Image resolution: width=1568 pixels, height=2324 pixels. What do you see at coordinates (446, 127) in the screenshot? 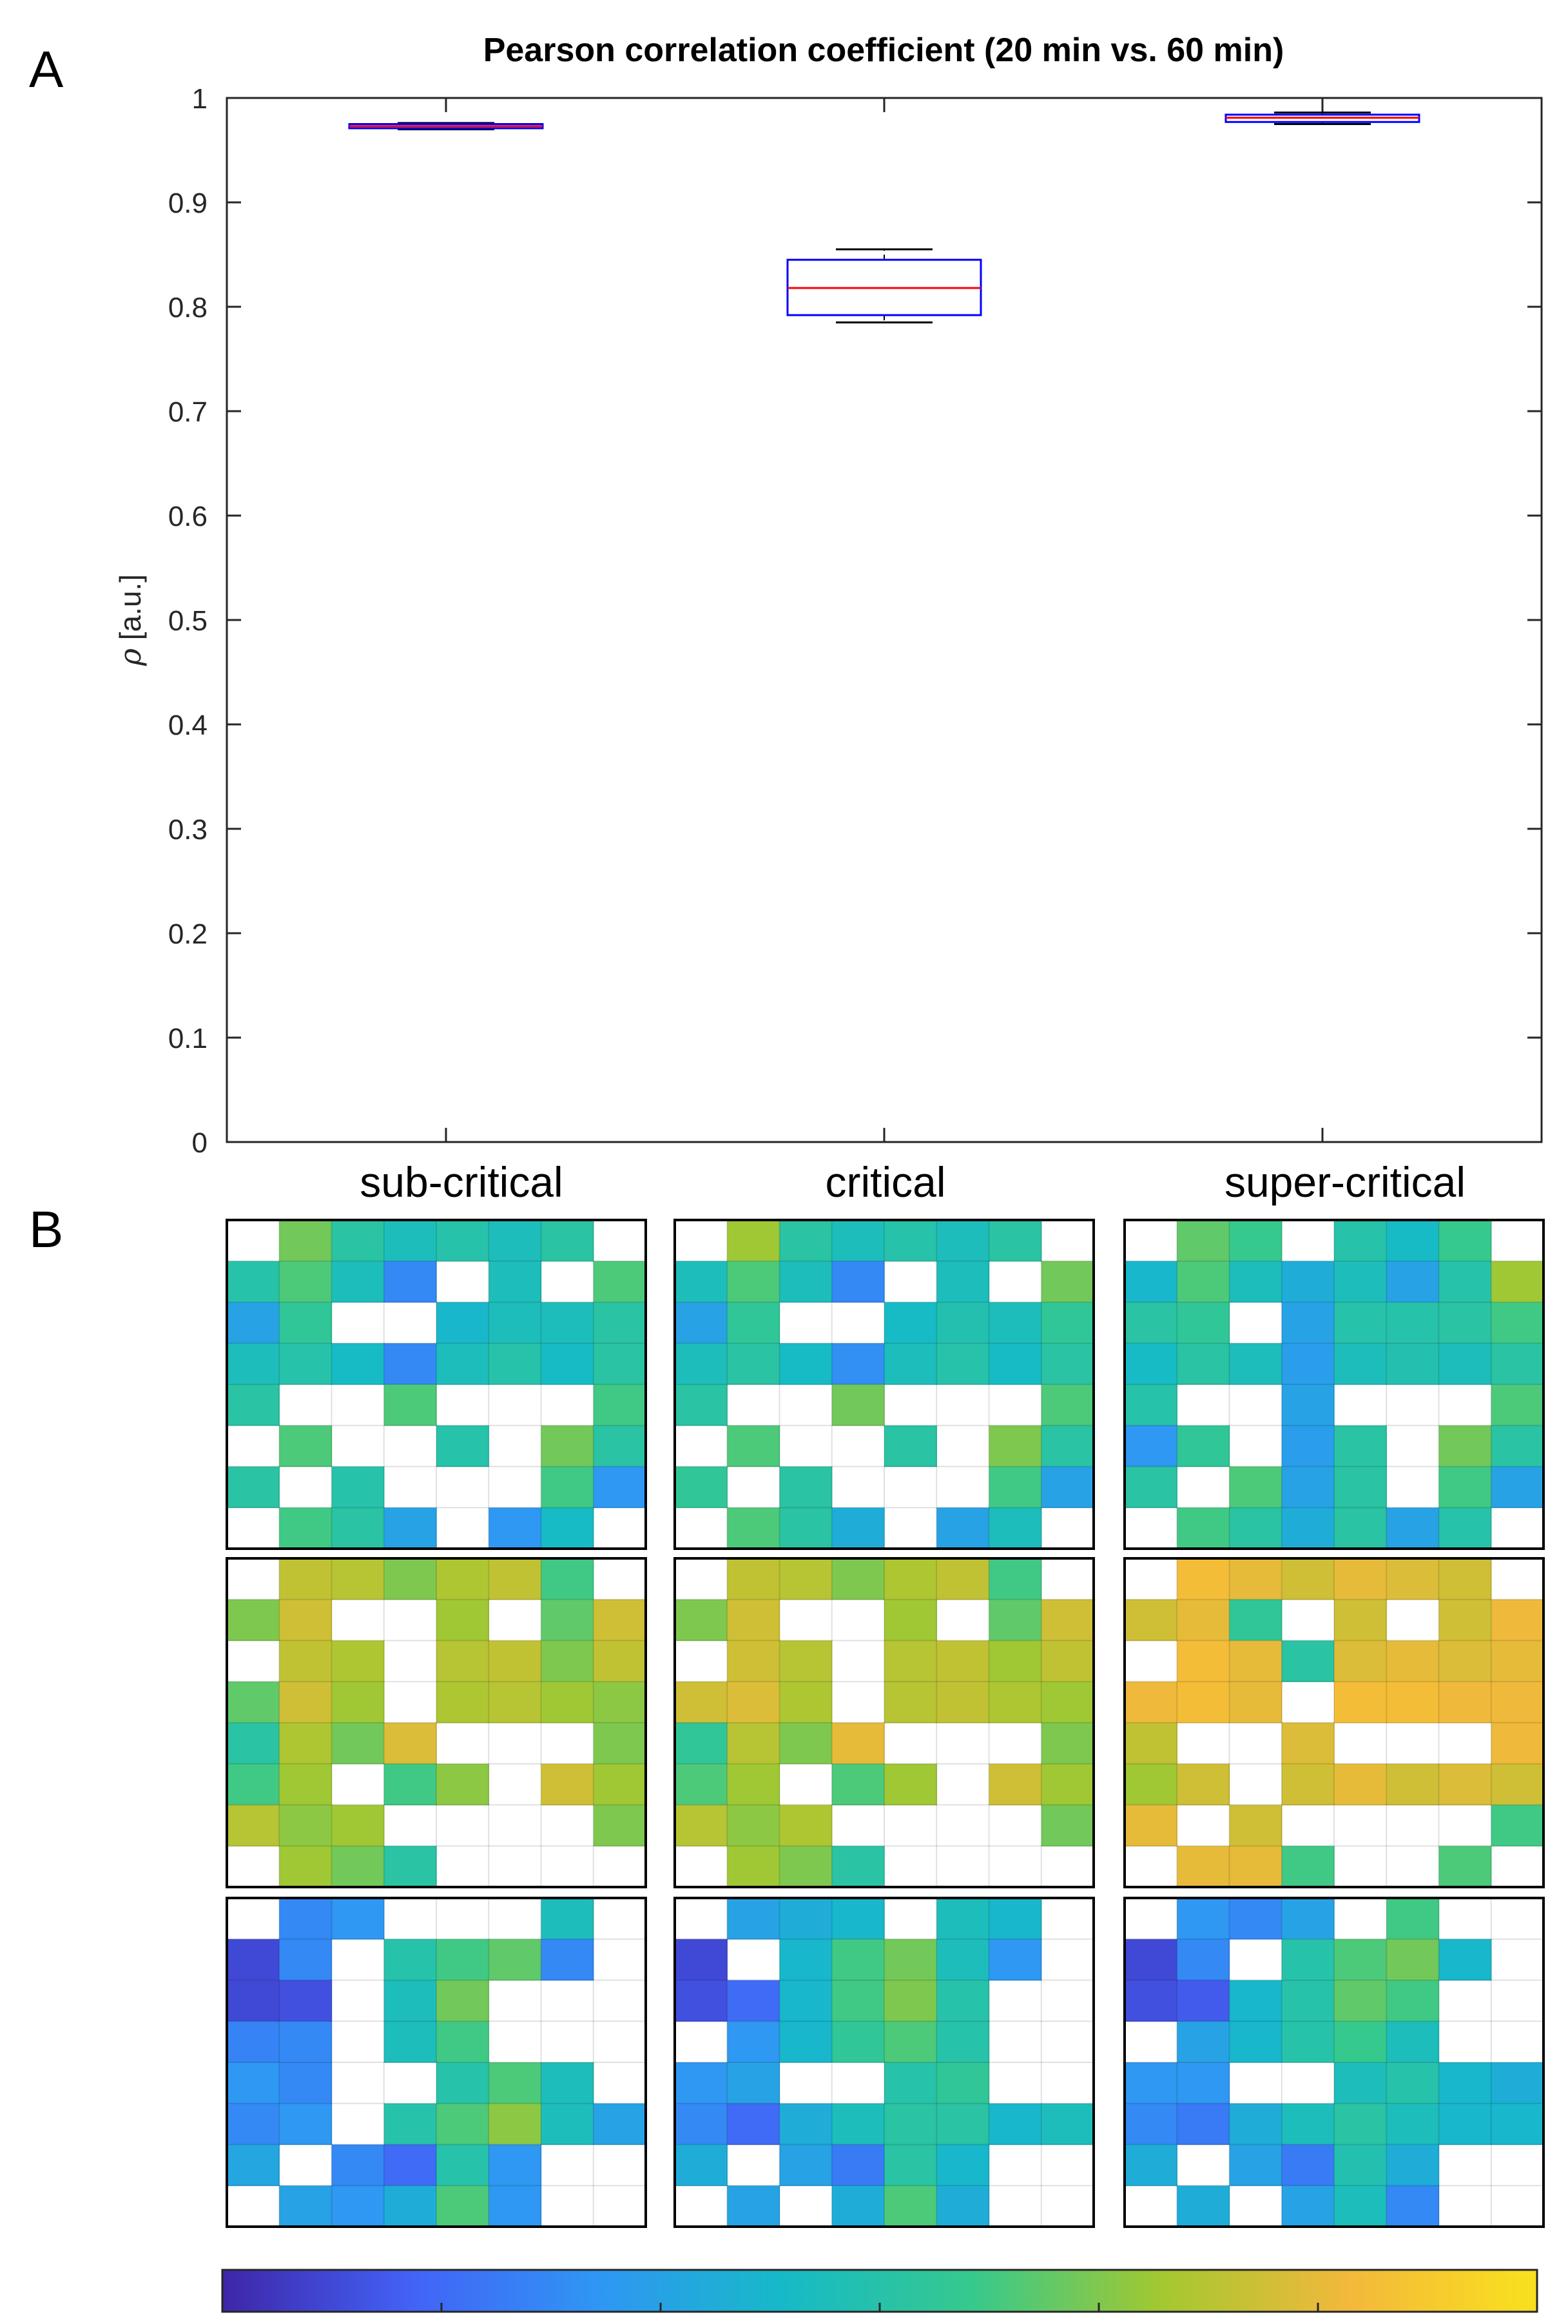
I see `box-sub-critical` at bounding box center [446, 127].